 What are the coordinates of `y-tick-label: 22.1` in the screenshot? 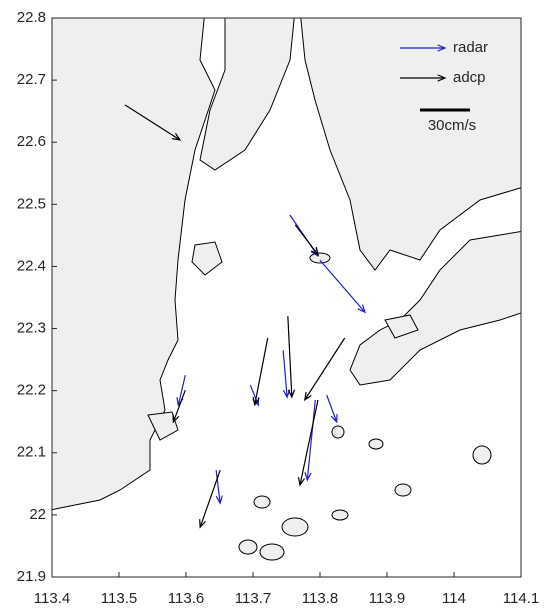 It's located at (31, 452).